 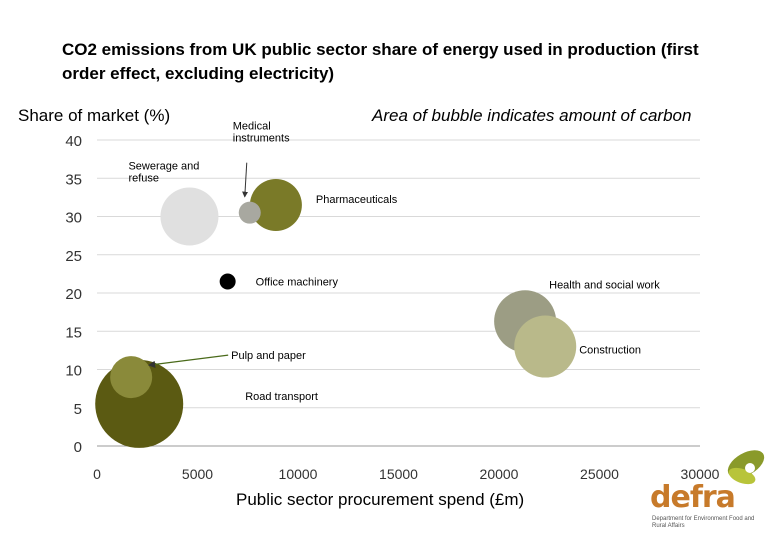 I want to click on label-health-and-social-work: Health and social work, so click(x=604, y=285).